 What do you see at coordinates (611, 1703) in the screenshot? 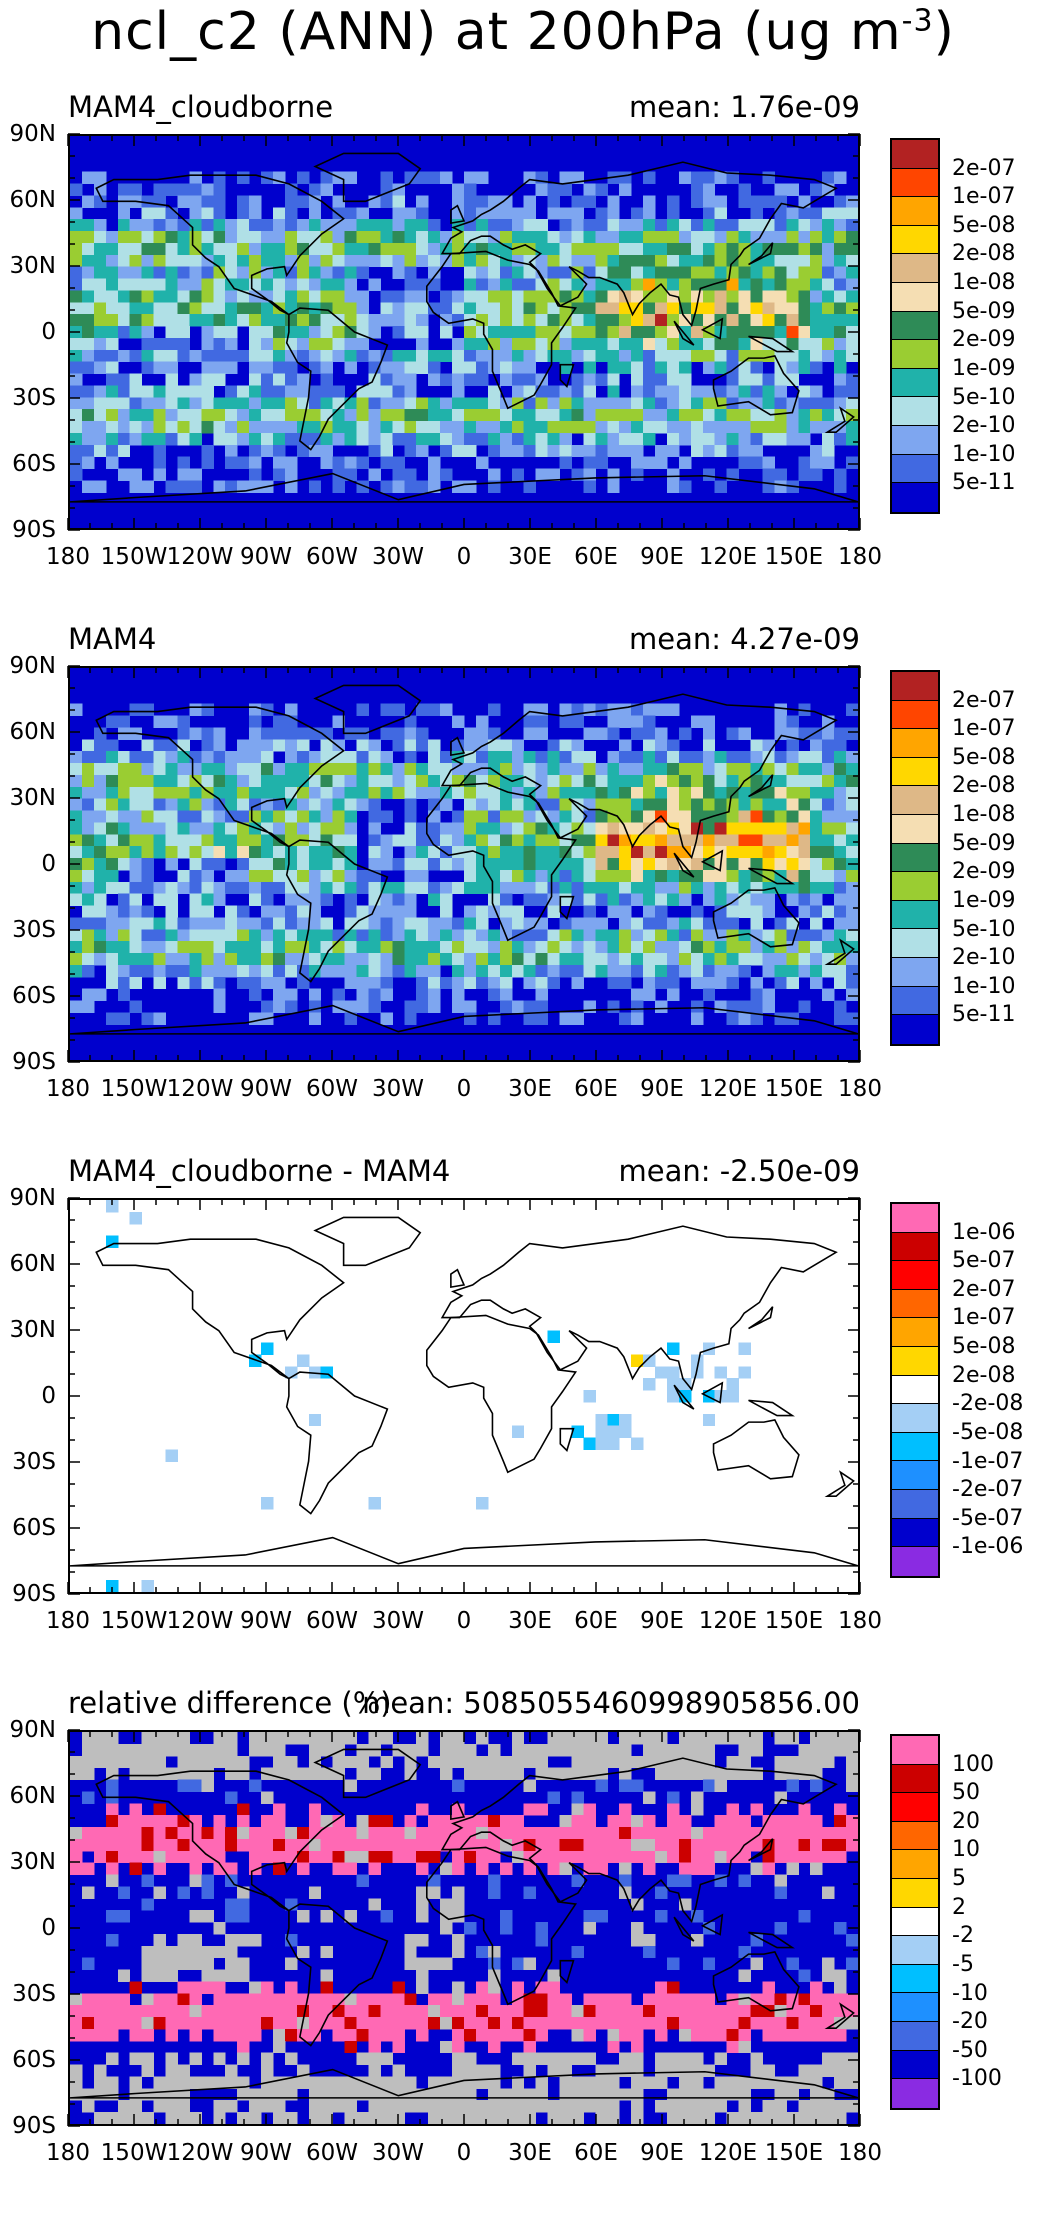
I see `panel-mean: mean: 5085055460998905856.00` at bounding box center [611, 1703].